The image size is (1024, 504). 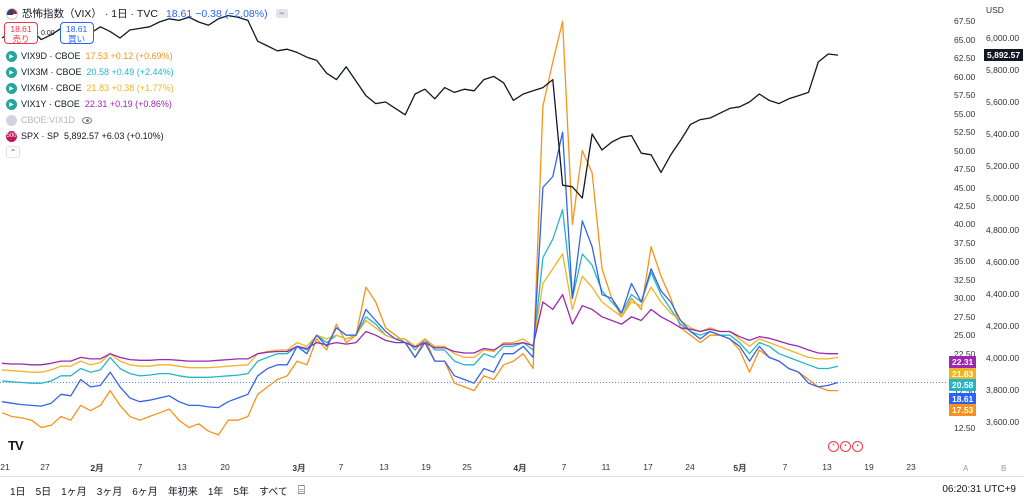 I want to click on vix-axis-tick: 47.50, so click(x=965, y=169).